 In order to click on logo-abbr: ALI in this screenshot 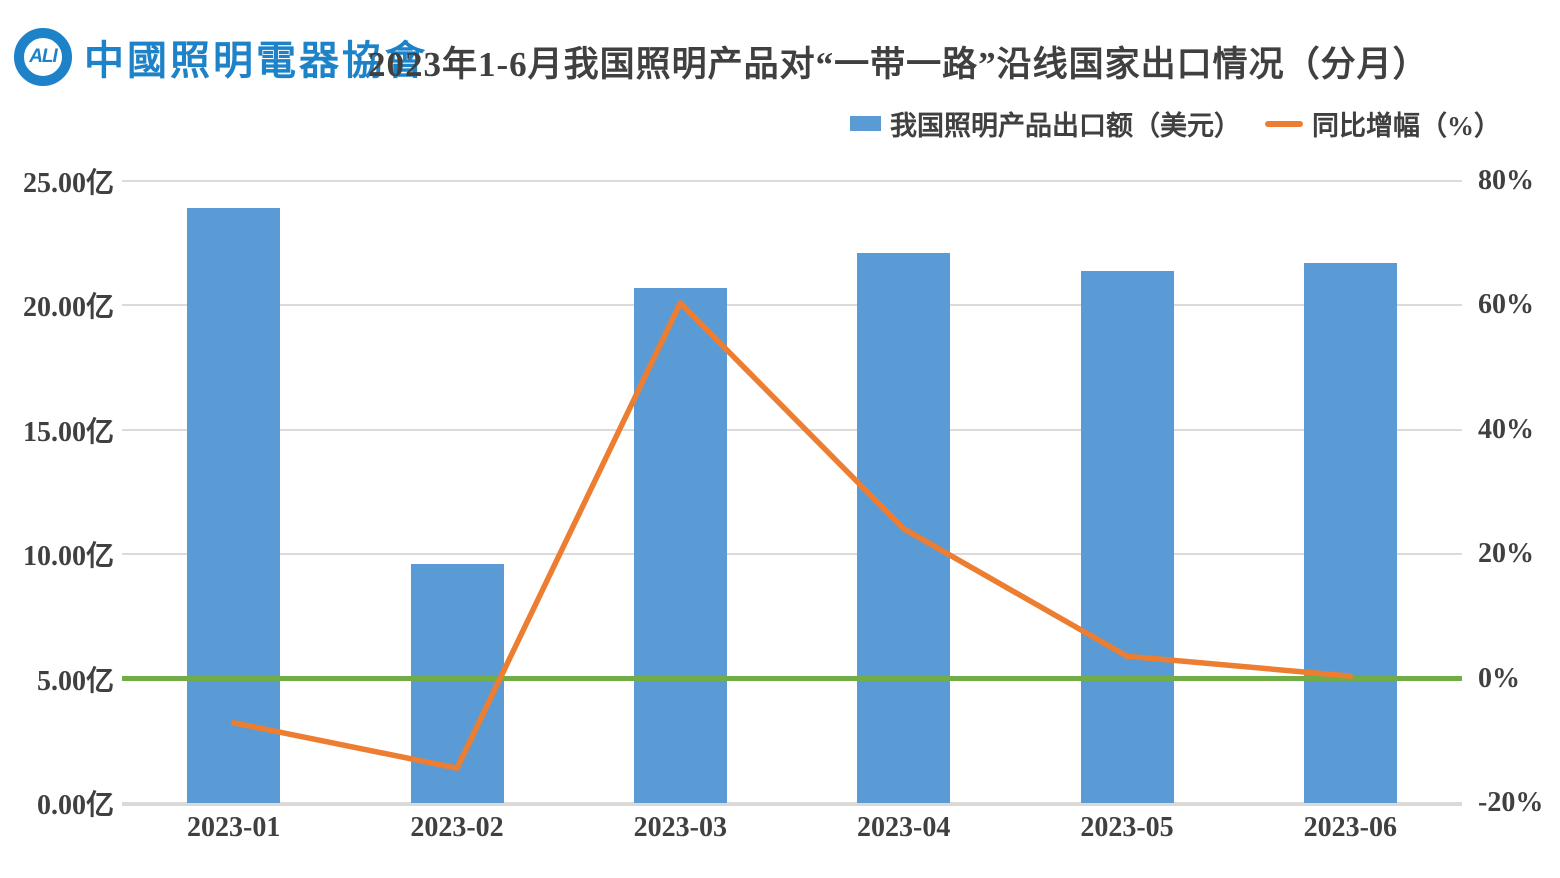, I will do `click(43, 56)`.